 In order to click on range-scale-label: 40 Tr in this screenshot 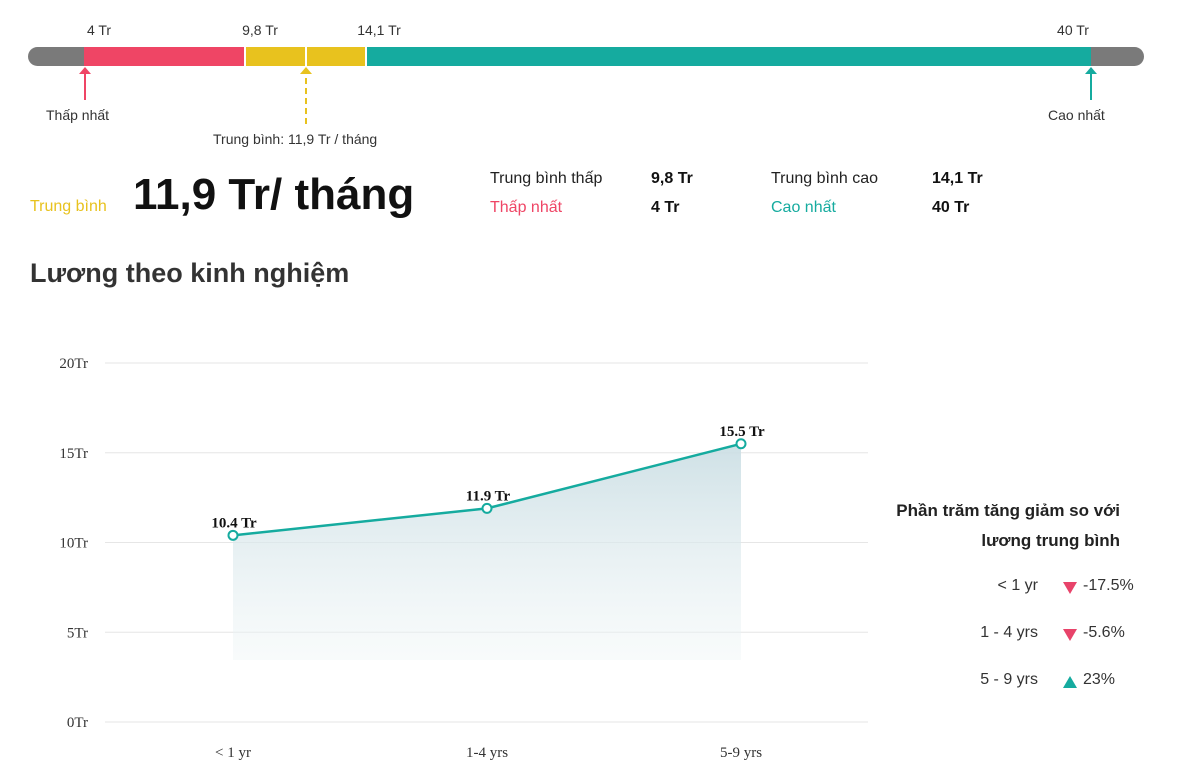, I will do `click(1073, 30)`.